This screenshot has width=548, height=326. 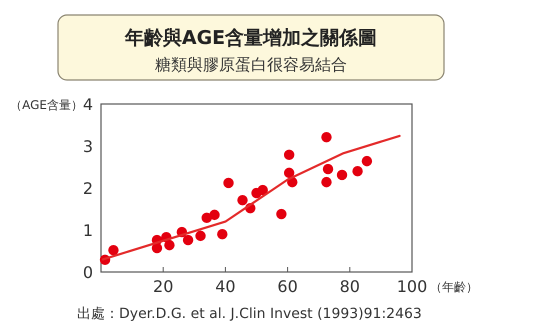 I want to click on y-tick-label: 0, so click(x=87, y=272).